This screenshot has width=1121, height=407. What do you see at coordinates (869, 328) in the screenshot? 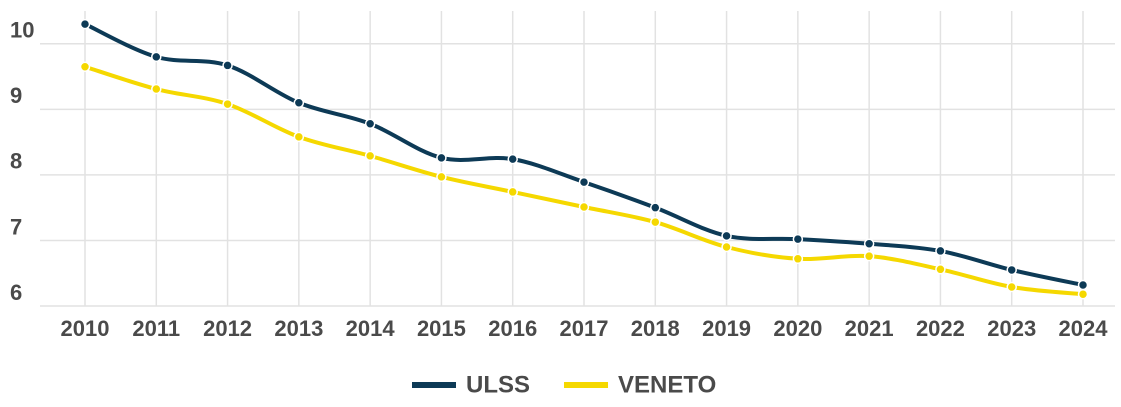
I see `x-tick-label: 2021` at bounding box center [869, 328].